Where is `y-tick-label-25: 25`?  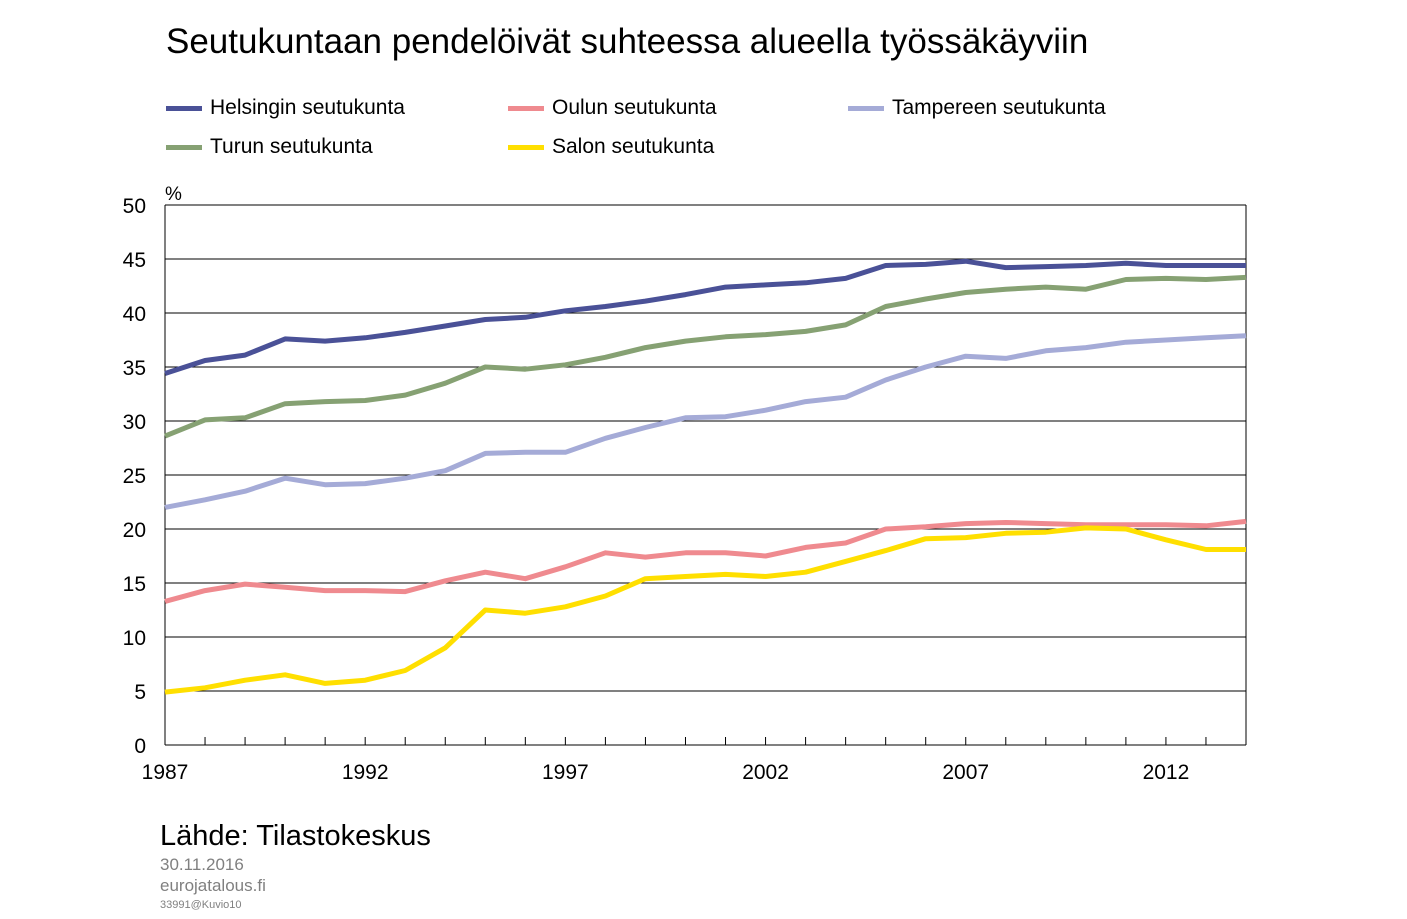
y-tick-label-25: 25 is located at coordinates (134, 476).